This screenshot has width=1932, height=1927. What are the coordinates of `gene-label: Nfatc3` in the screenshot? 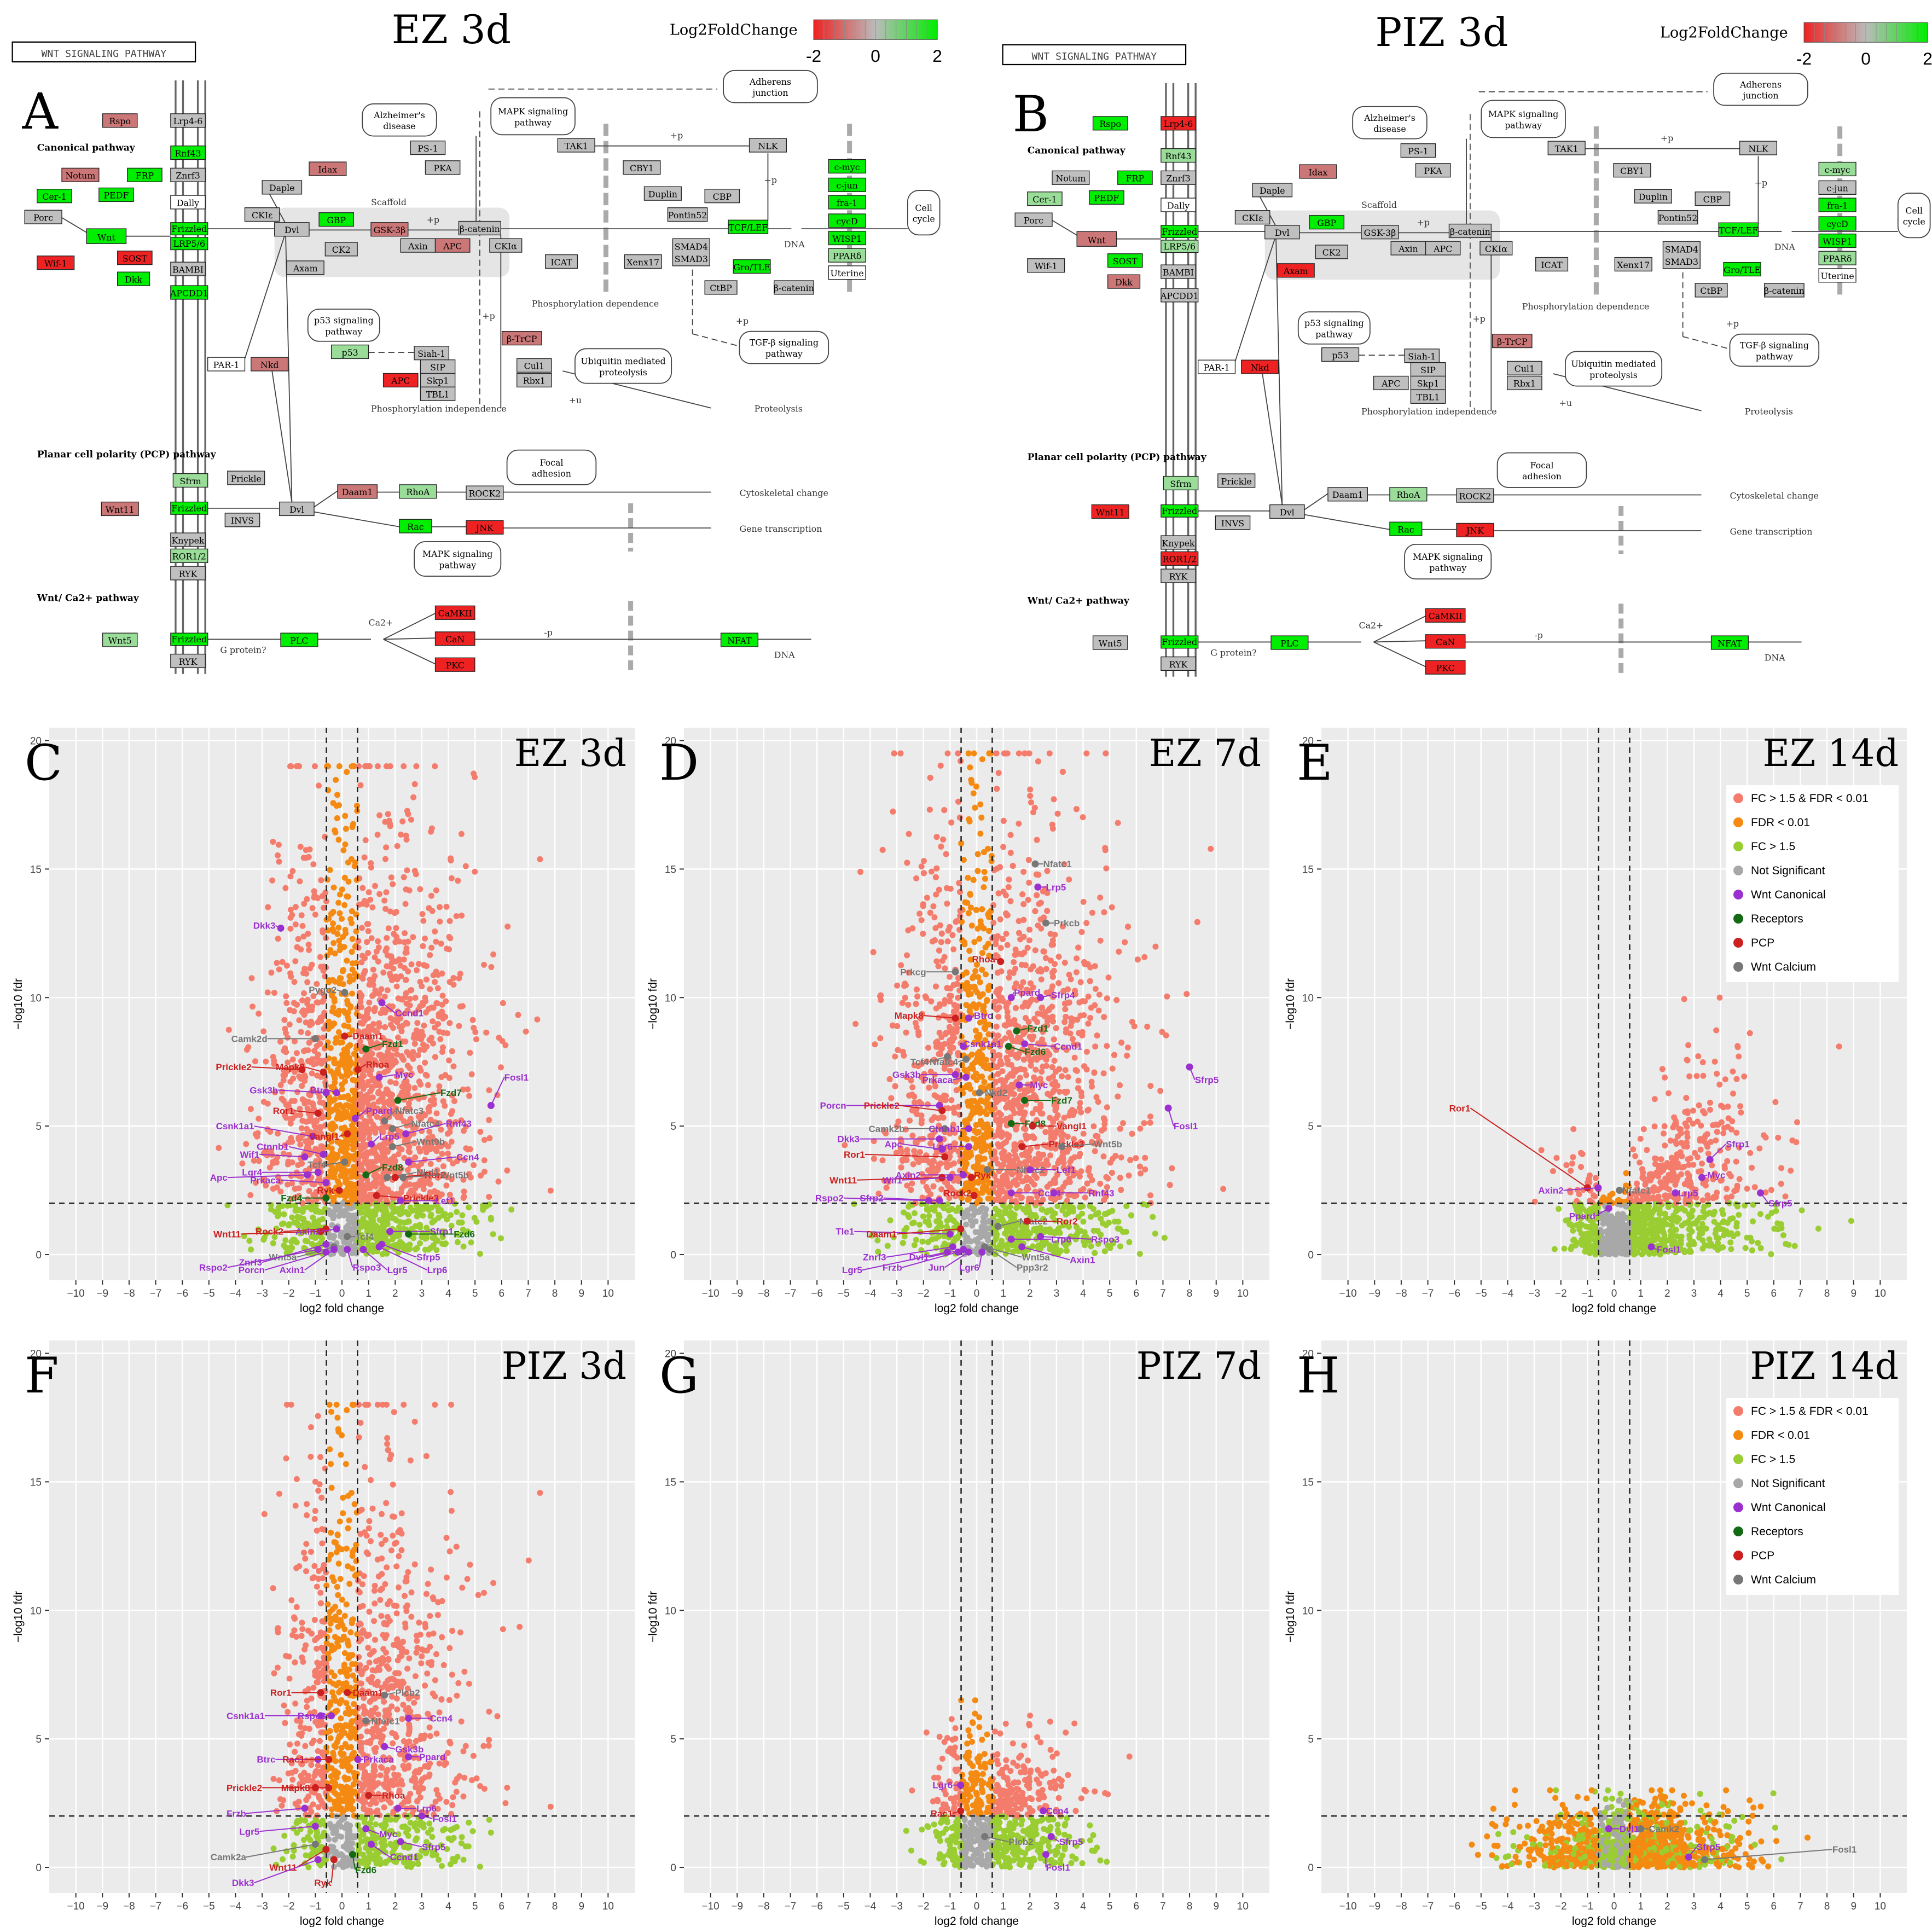 It's located at (409, 1111).